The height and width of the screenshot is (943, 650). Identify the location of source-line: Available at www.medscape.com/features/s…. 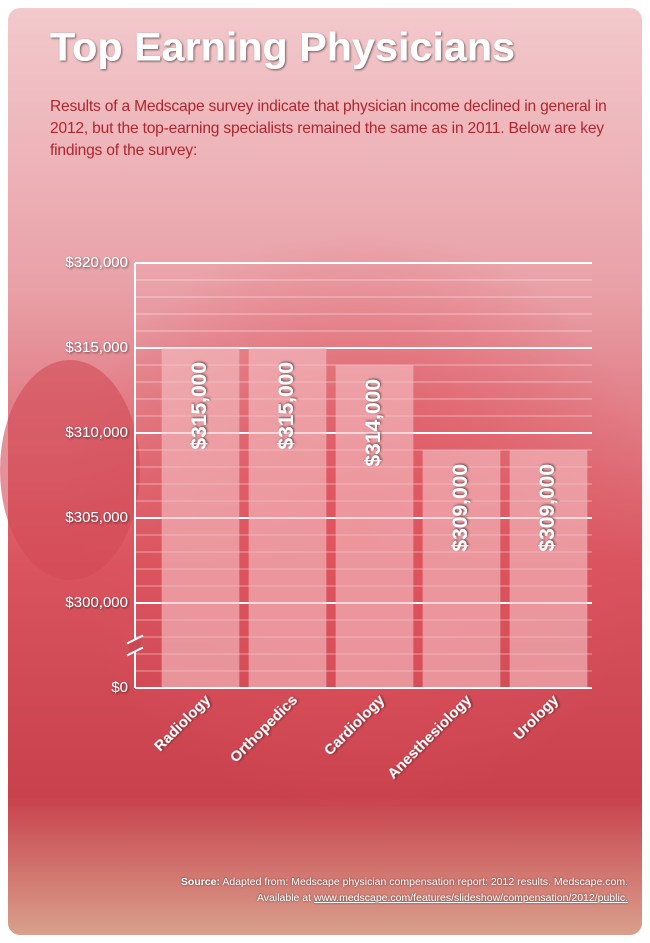
(328, 898).